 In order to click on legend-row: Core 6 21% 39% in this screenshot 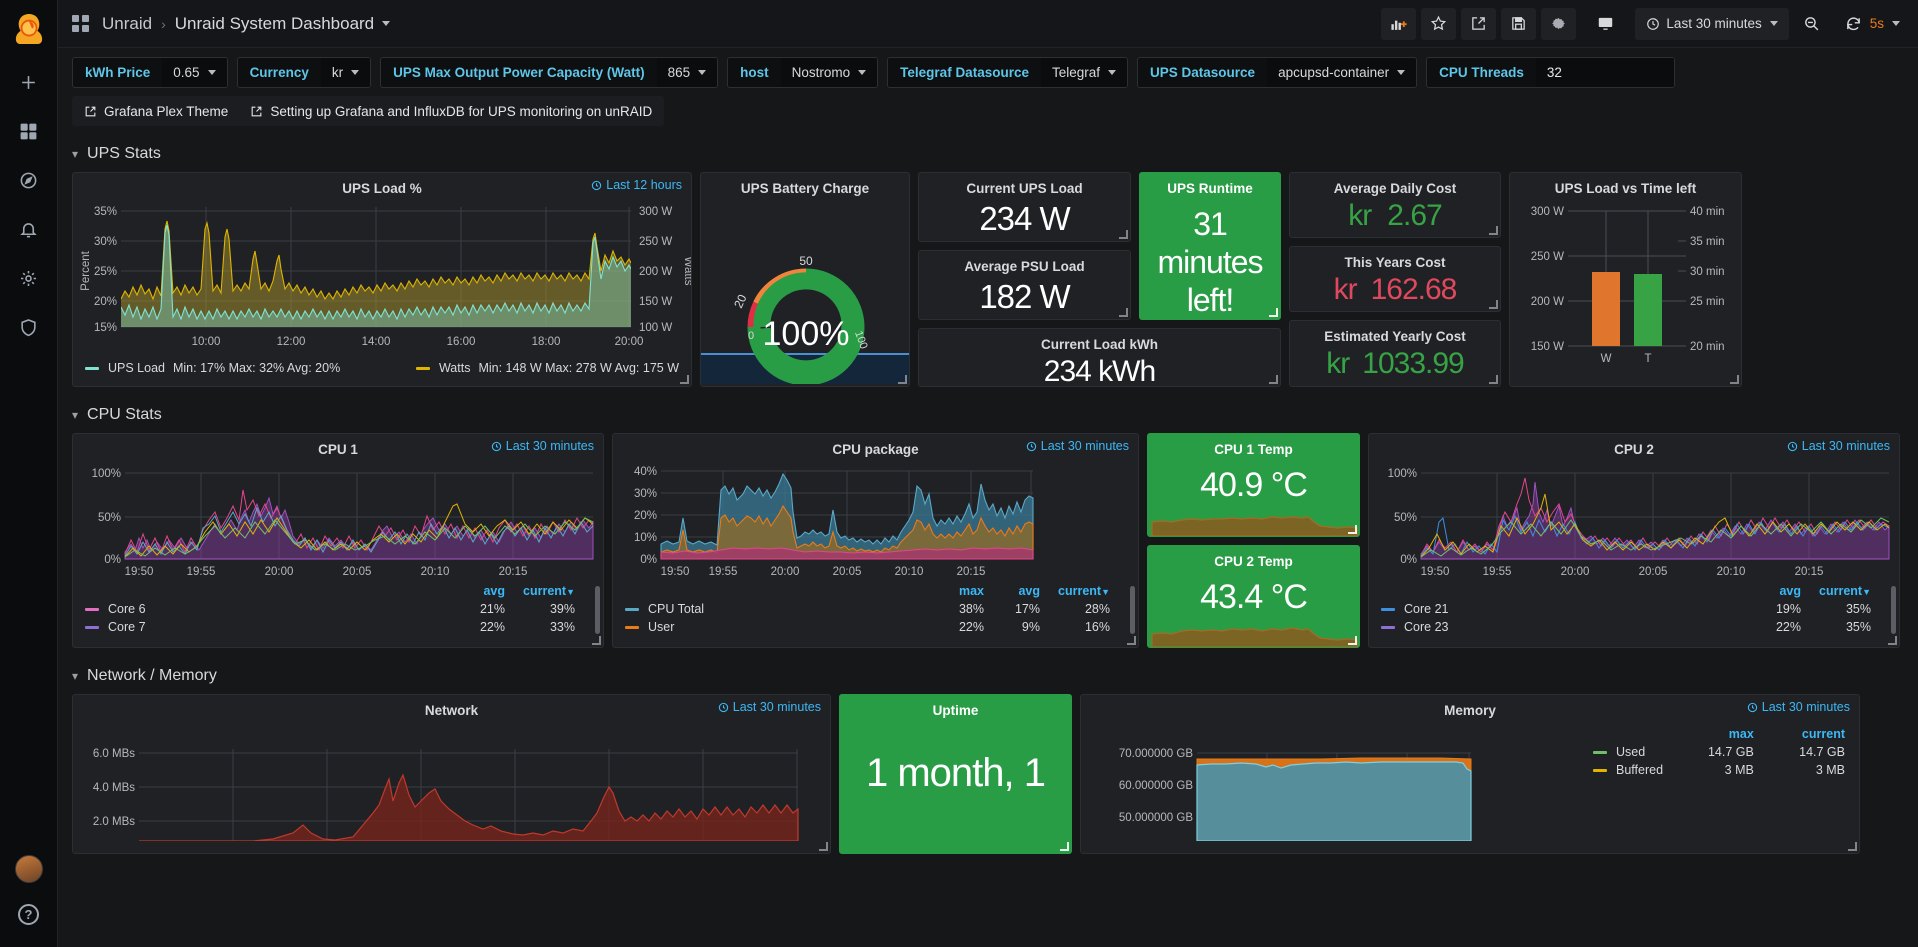, I will do `click(340, 609)`.